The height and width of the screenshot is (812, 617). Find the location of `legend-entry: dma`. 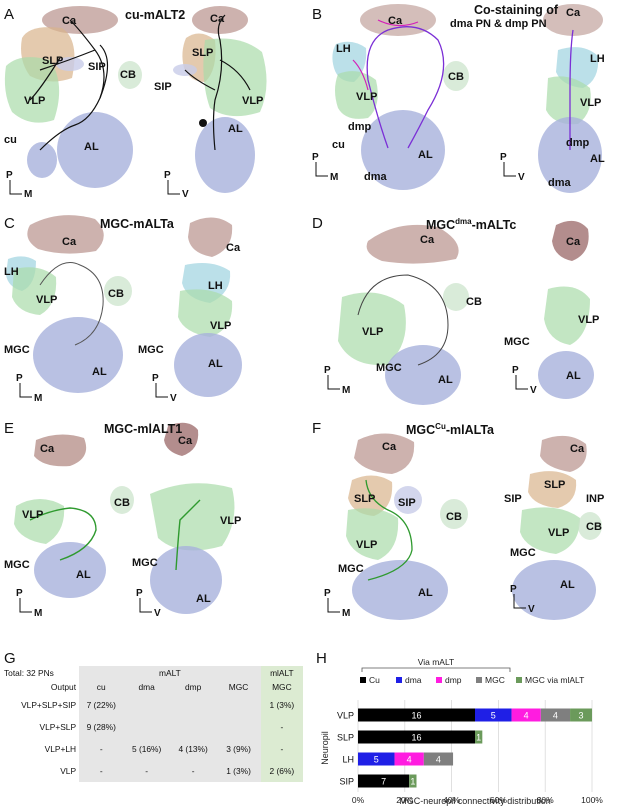

legend-entry: dma is located at coordinates (413, 680).